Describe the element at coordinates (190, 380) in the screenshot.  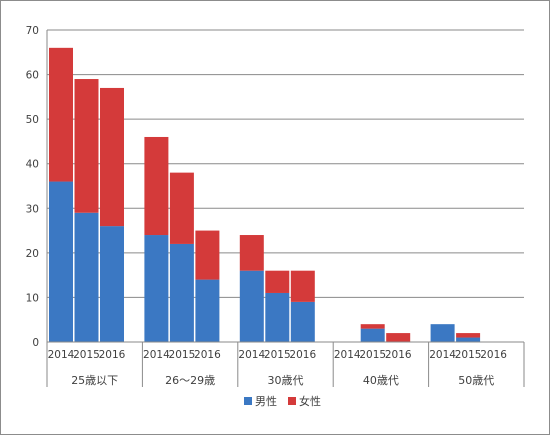
I see `x-group-label: 26～29歳` at that location.